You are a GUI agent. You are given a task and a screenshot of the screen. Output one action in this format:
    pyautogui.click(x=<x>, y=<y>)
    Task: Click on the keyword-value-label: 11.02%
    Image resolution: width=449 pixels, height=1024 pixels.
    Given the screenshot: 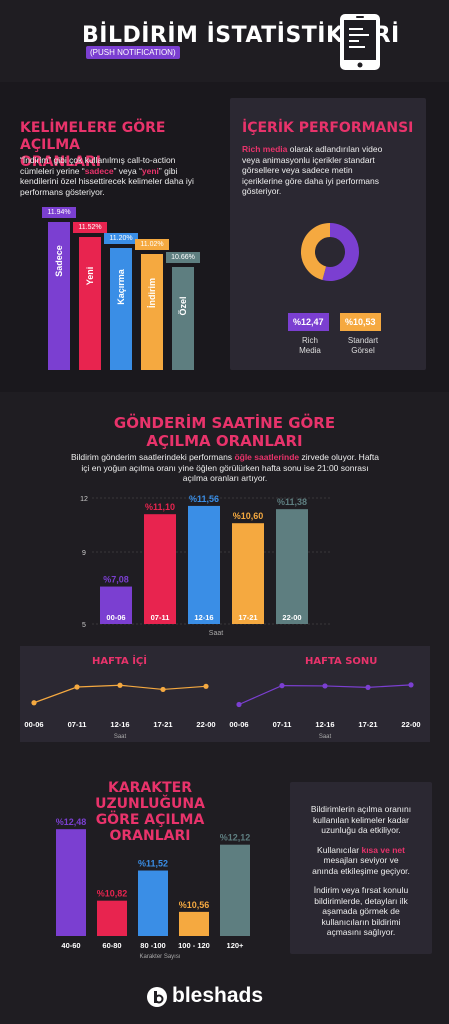 What is the action you would take?
    pyautogui.click(x=152, y=245)
    